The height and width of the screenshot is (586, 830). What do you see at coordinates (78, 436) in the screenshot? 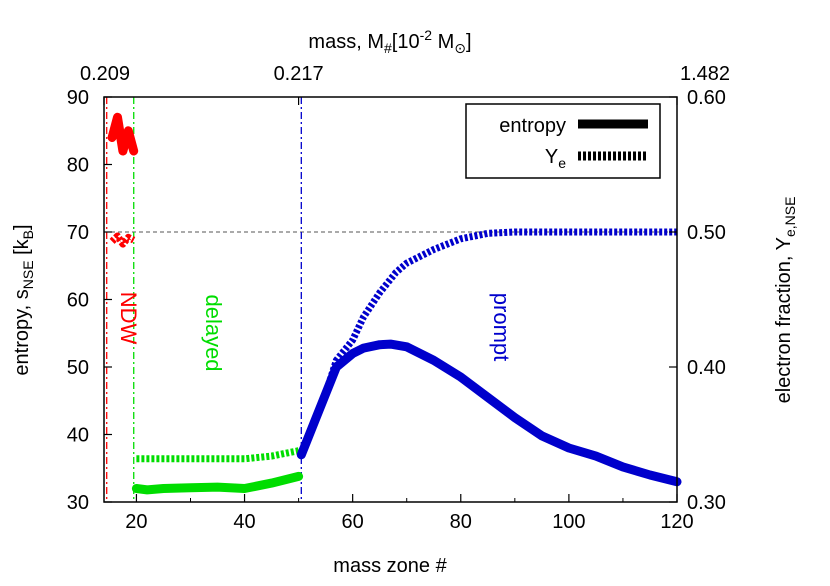
I see `y-left-tick-label: 40` at bounding box center [78, 436].